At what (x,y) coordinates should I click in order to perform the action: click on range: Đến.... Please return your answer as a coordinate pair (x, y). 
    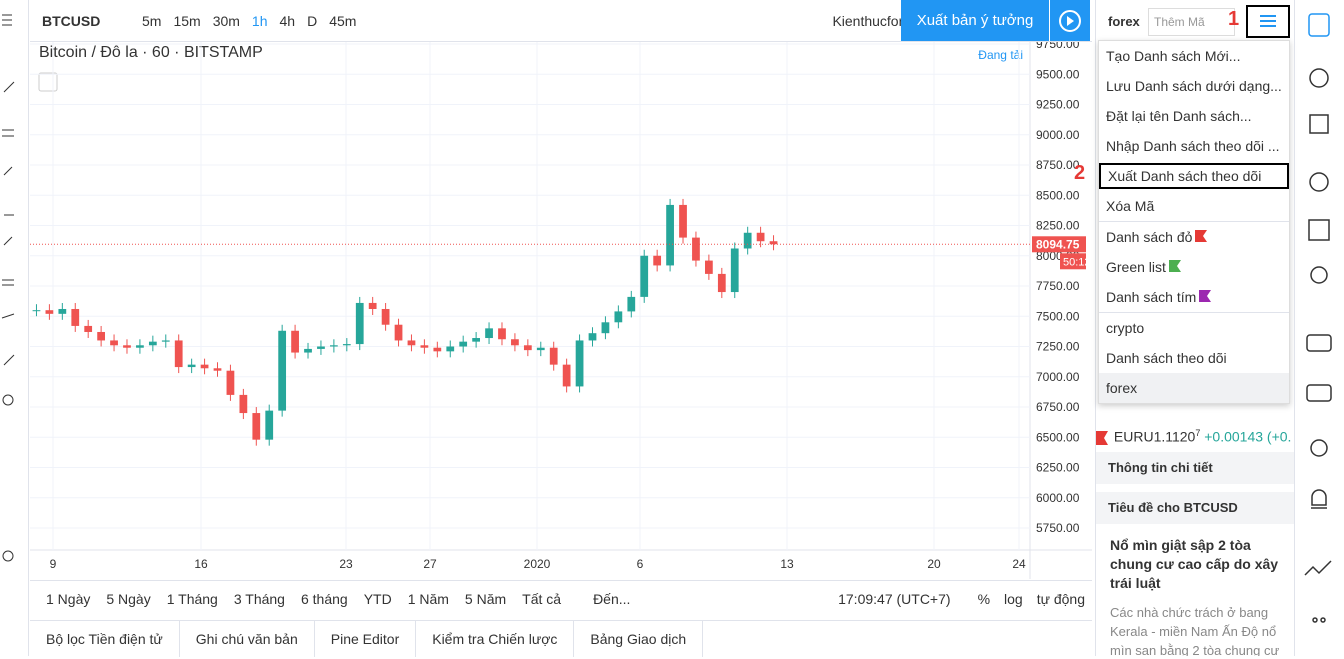
    Looking at the image, I should click on (612, 598).